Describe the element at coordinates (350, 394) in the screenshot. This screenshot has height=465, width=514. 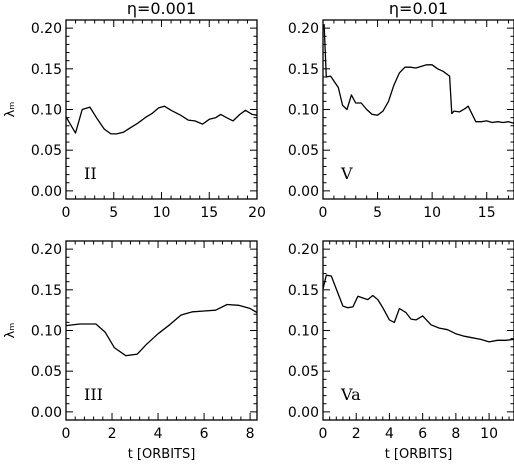
I see `panel-label: Va` at that location.